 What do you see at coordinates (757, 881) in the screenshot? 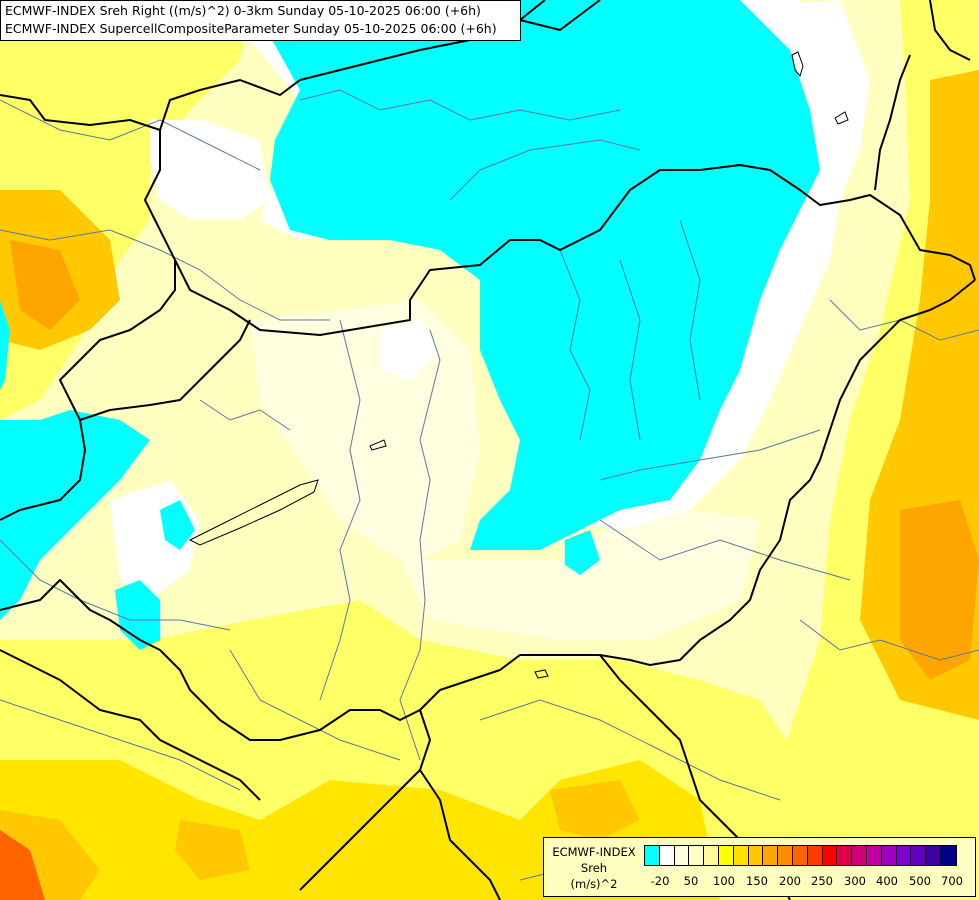
I see `legend-tick-label: 150` at bounding box center [757, 881].